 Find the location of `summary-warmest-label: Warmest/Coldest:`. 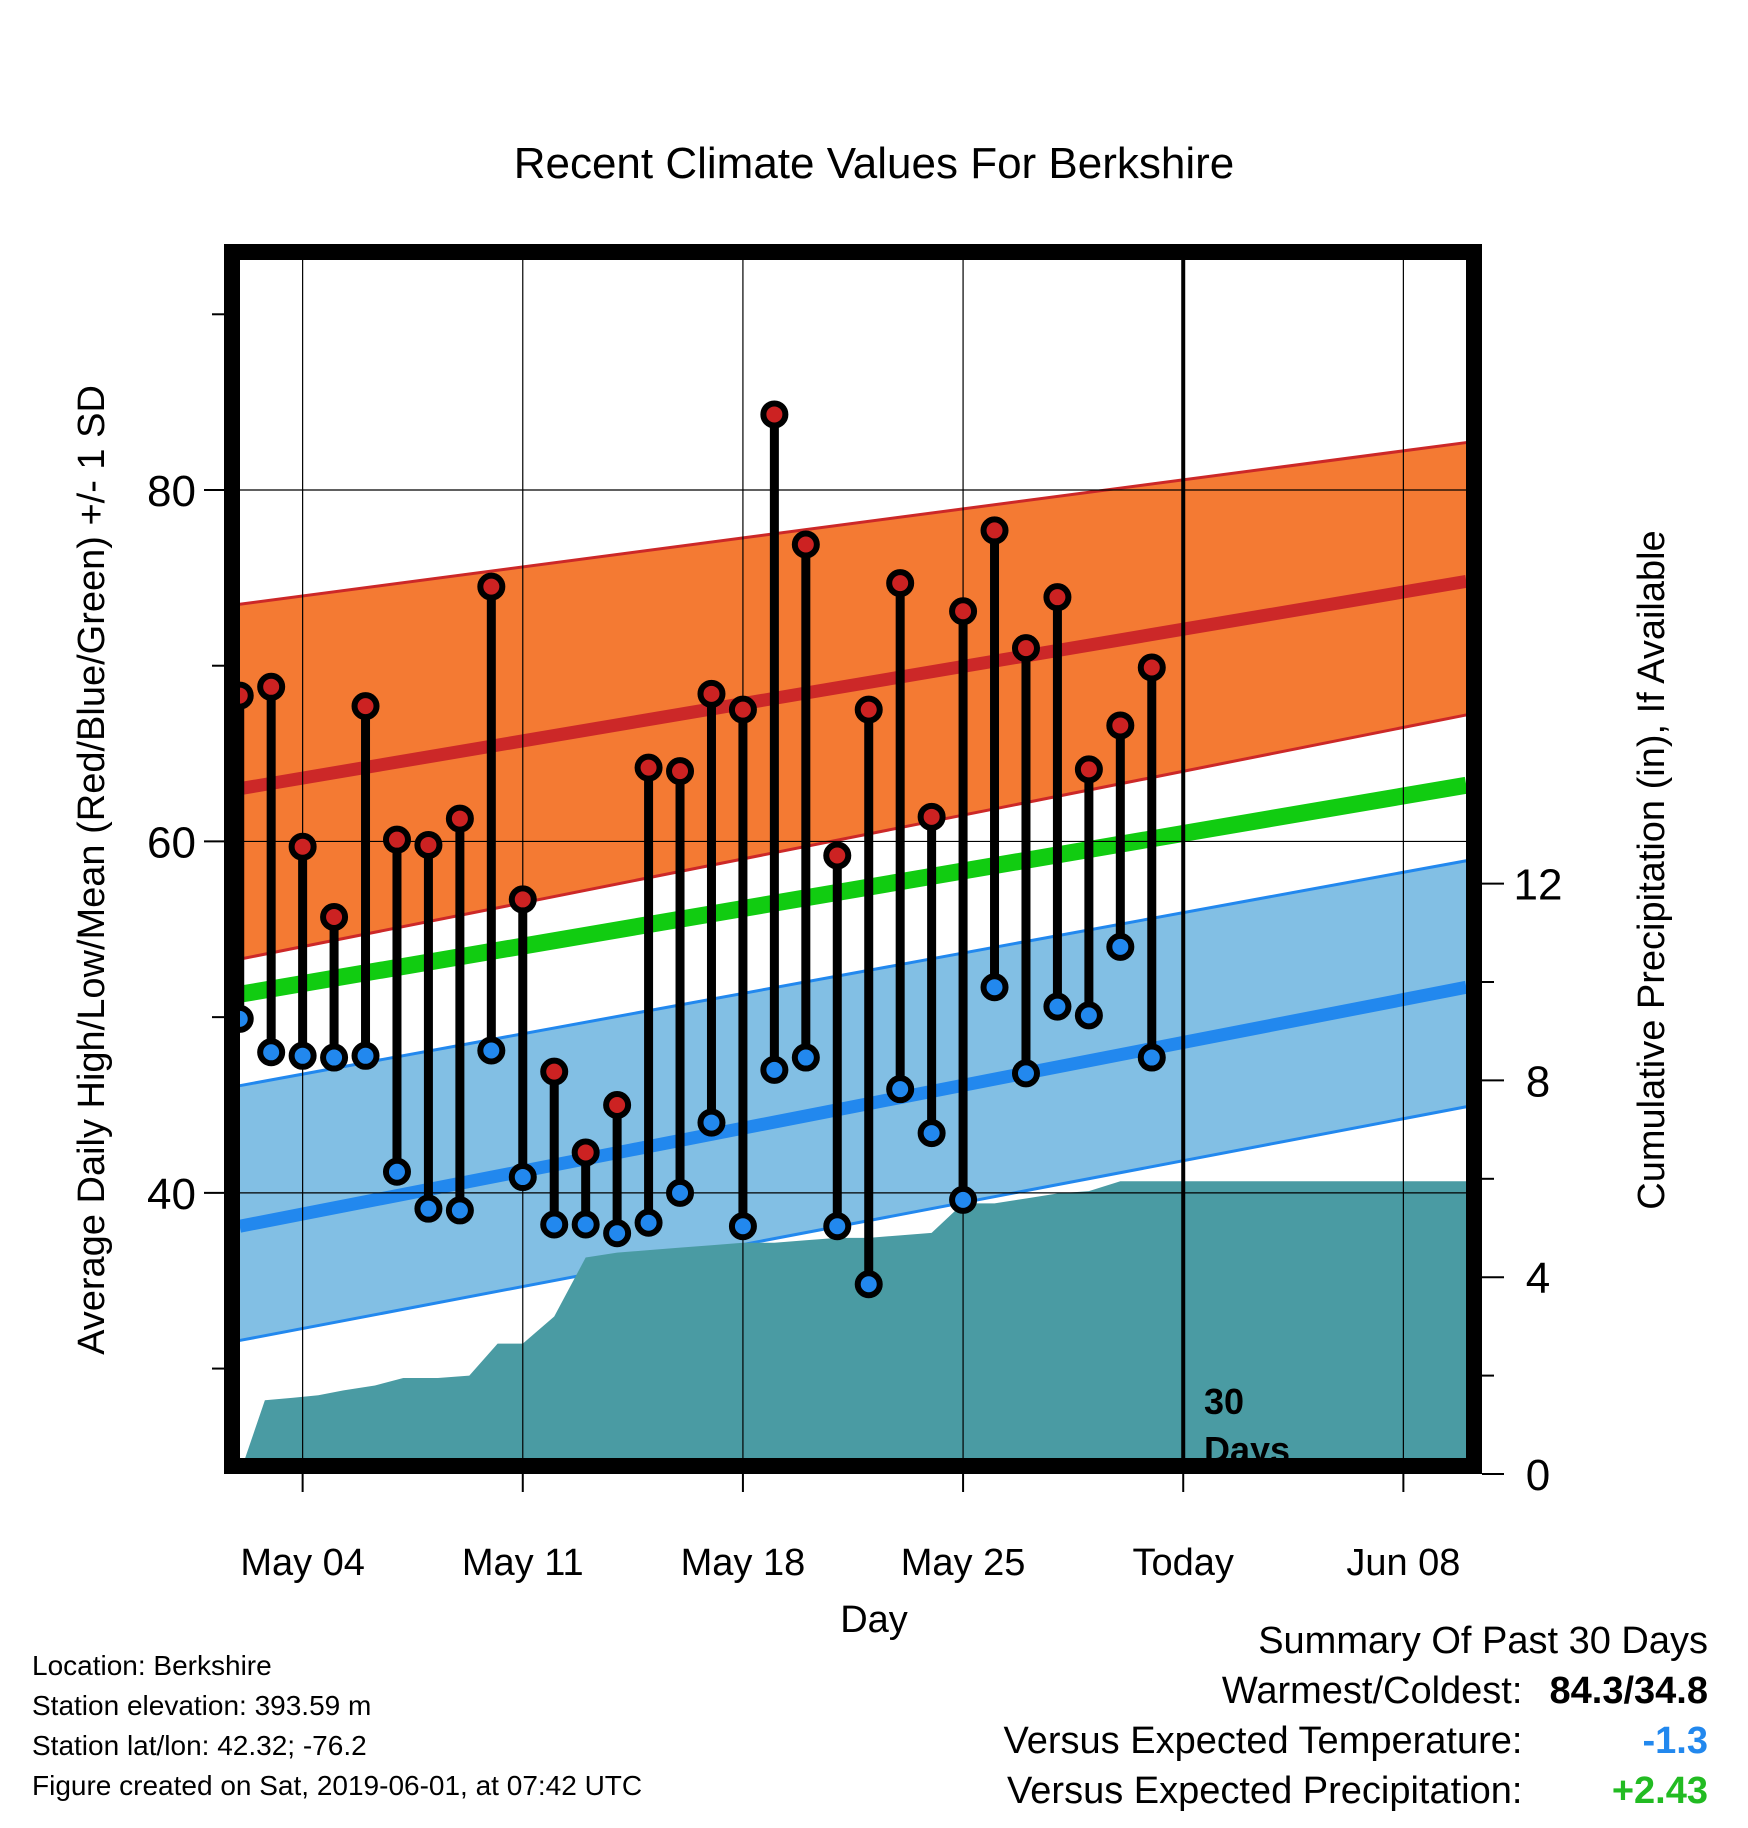

summary-warmest-label: Warmest/Coldest: is located at coordinates (1372, 1691).